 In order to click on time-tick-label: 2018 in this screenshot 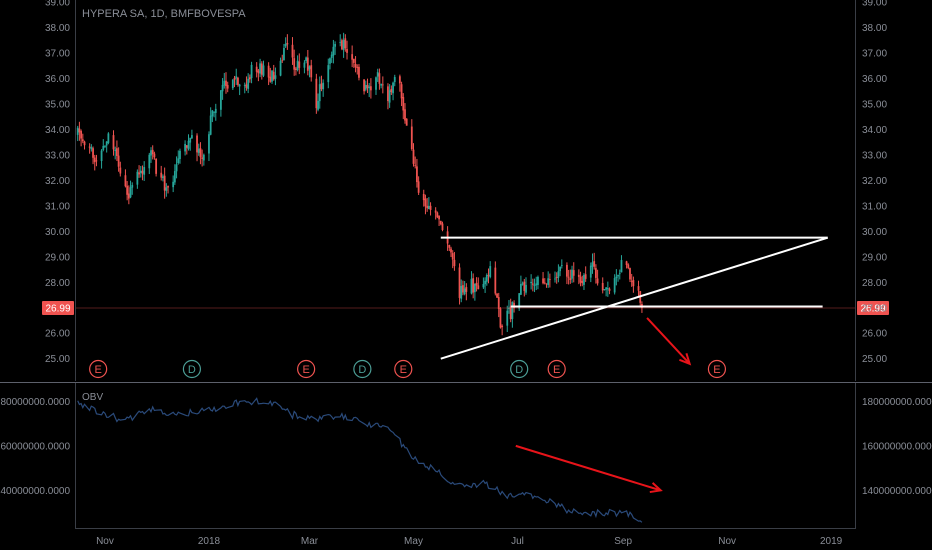, I will do `click(209, 541)`.